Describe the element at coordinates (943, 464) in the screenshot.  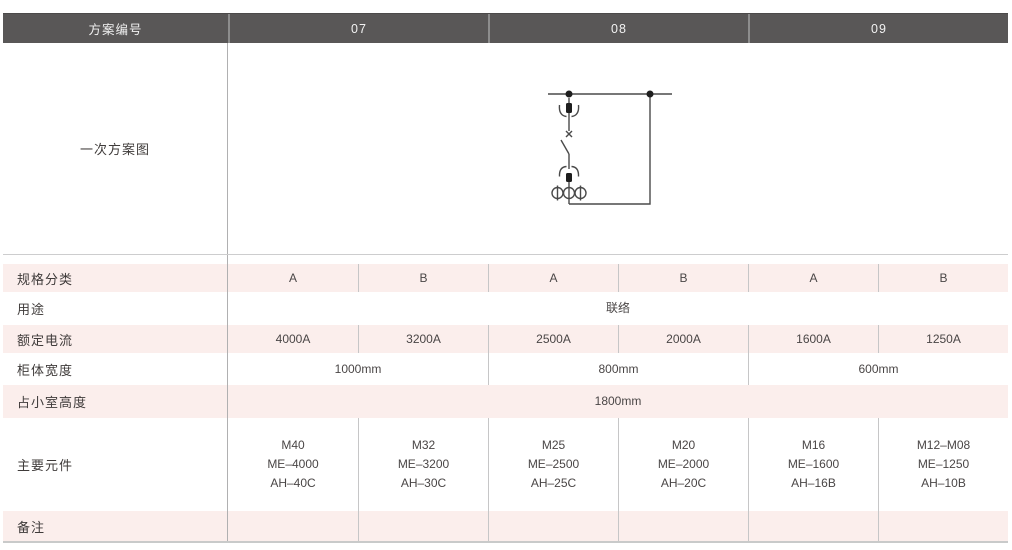
I see `main-components-cell: M12–M08 ME–1250 AH–10B` at that location.